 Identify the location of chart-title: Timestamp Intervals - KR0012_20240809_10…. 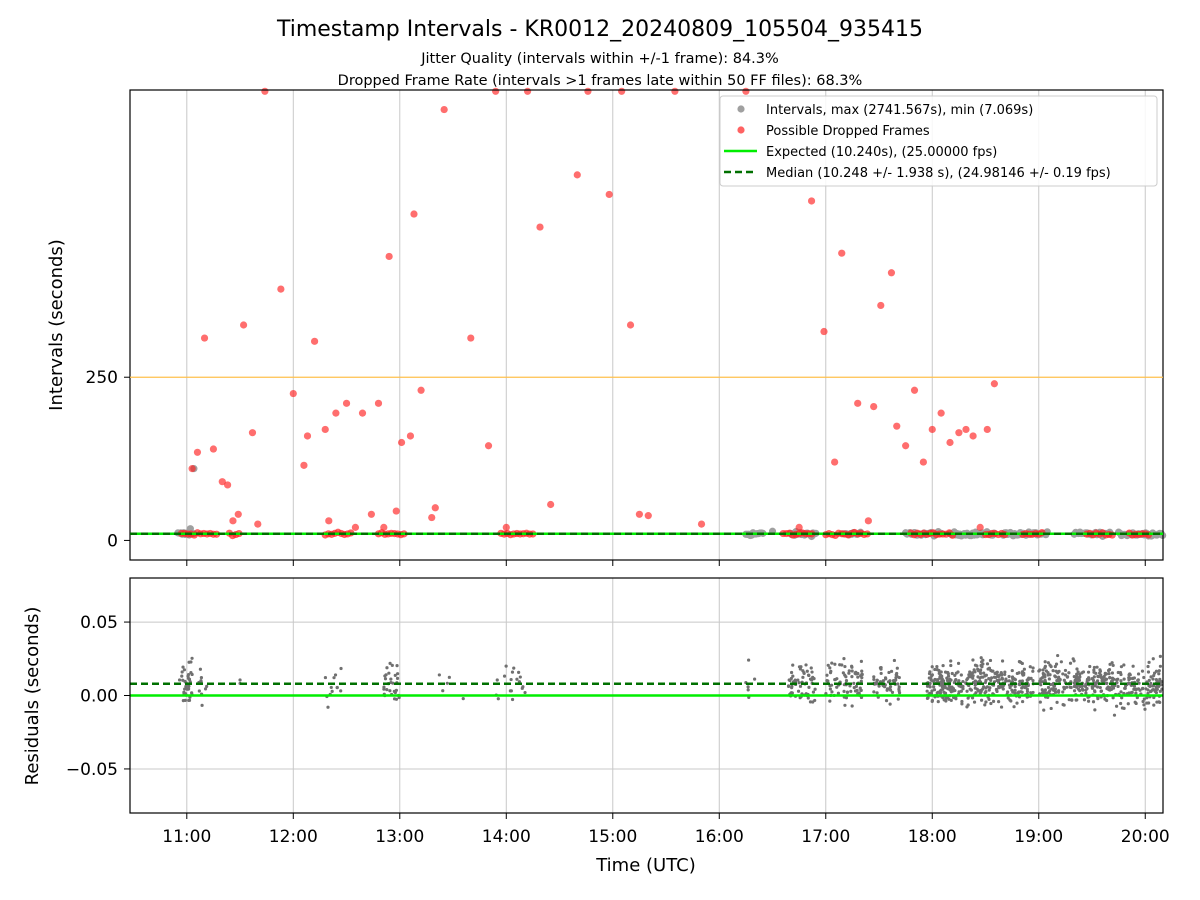
(599, 29).